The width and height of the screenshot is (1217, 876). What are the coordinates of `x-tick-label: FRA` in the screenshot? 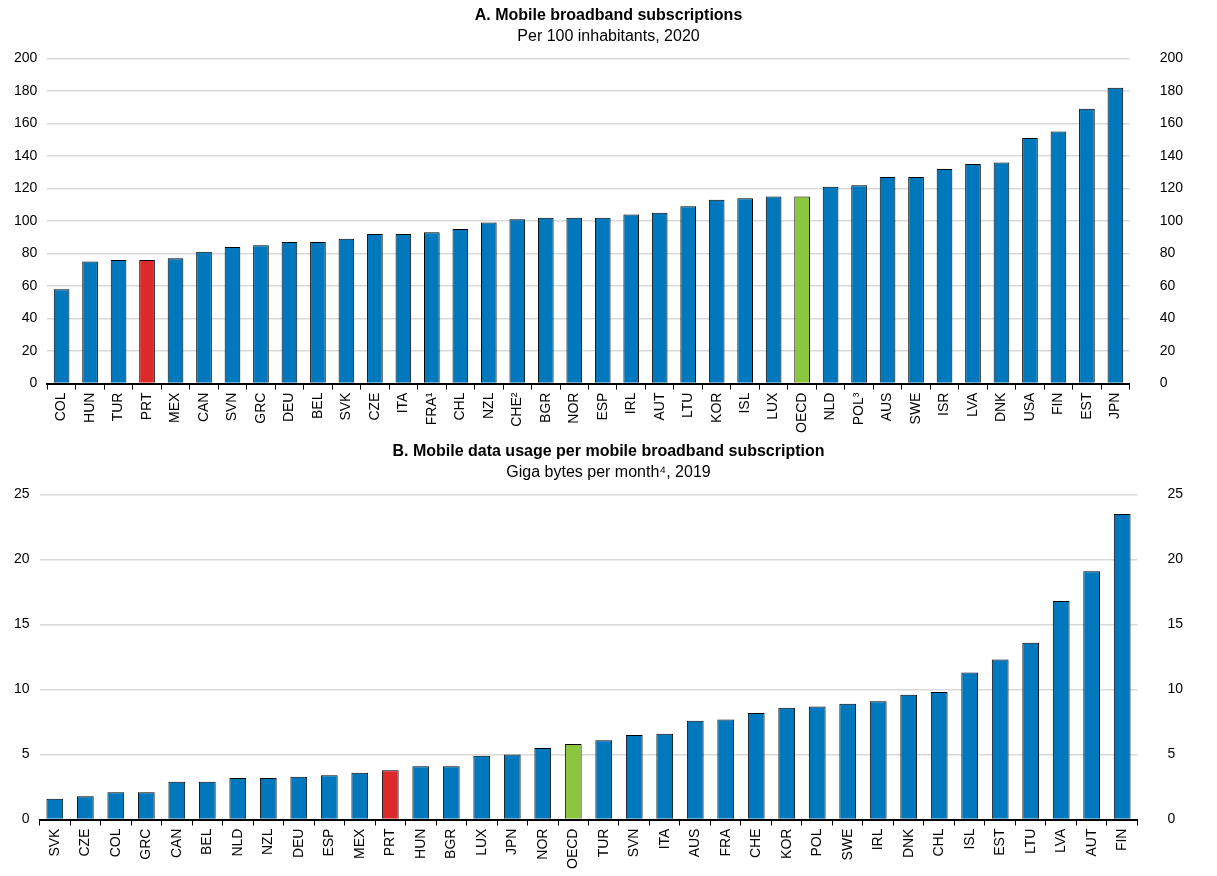 It's located at (724, 842).